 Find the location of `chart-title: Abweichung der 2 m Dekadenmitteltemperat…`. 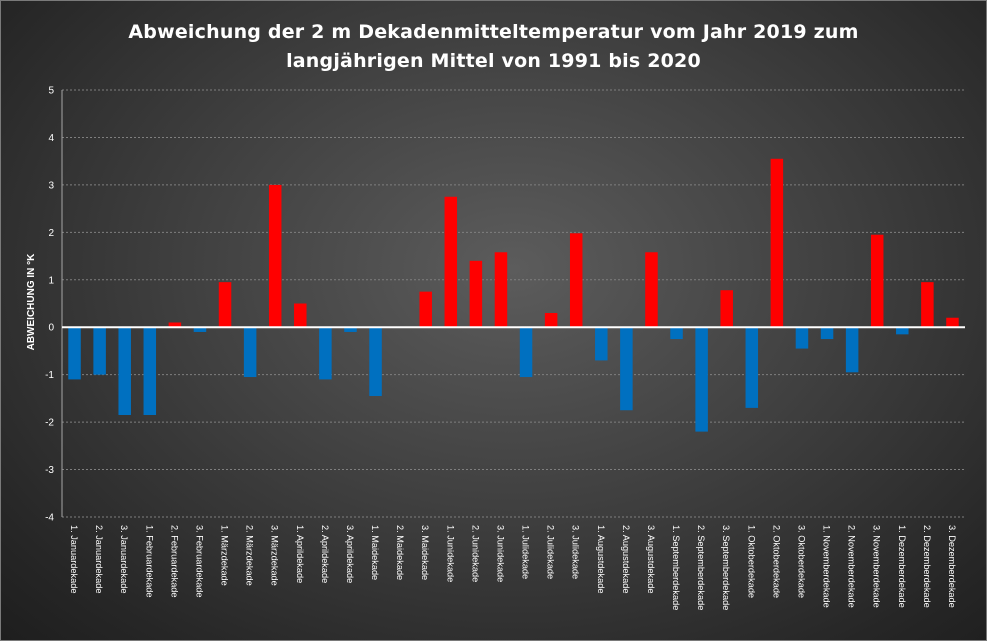

chart-title: Abweichung der 2 m Dekadenmitteltemperat… is located at coordinates (493, 47).